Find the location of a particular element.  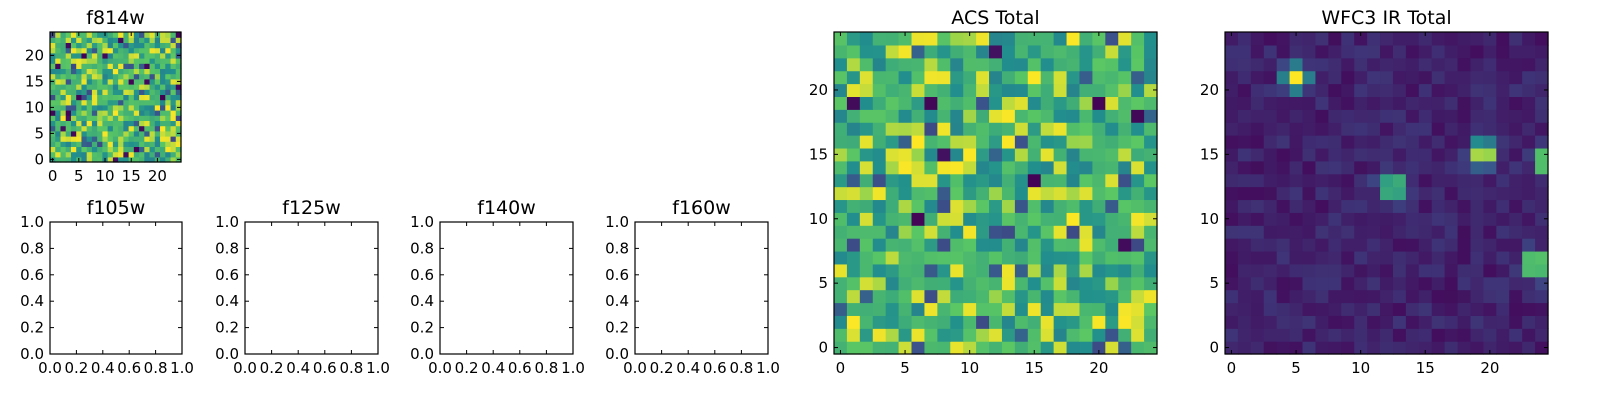

y-tick-label: 0.4 is located at coordinates (32, 301).